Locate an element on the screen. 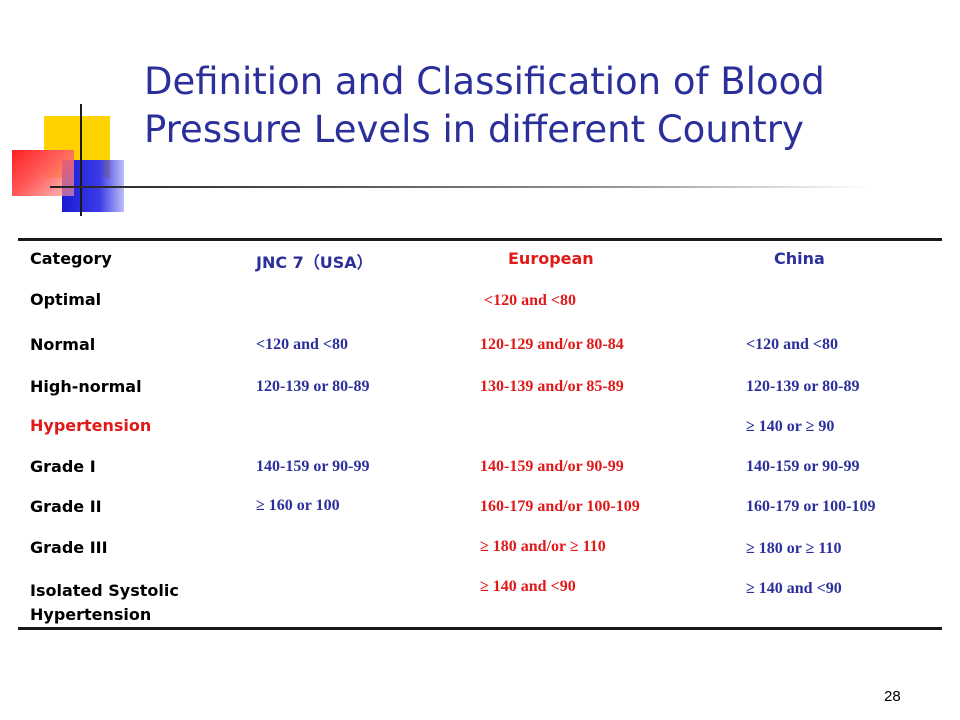 This screenshot has height=720, width=960. row-label-grade-1: Grade I is located at coordinates (63, 466).